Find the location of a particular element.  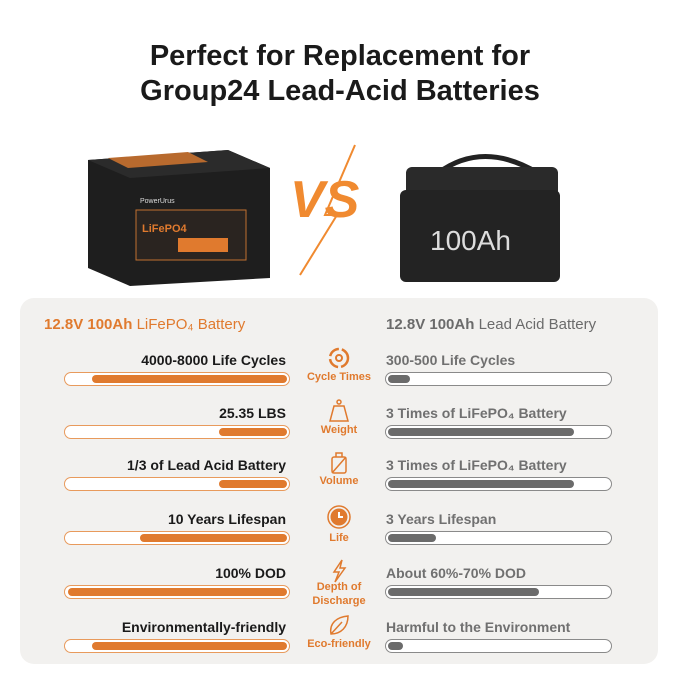

vs-bolt-icon is located at coordinates (327, 210).